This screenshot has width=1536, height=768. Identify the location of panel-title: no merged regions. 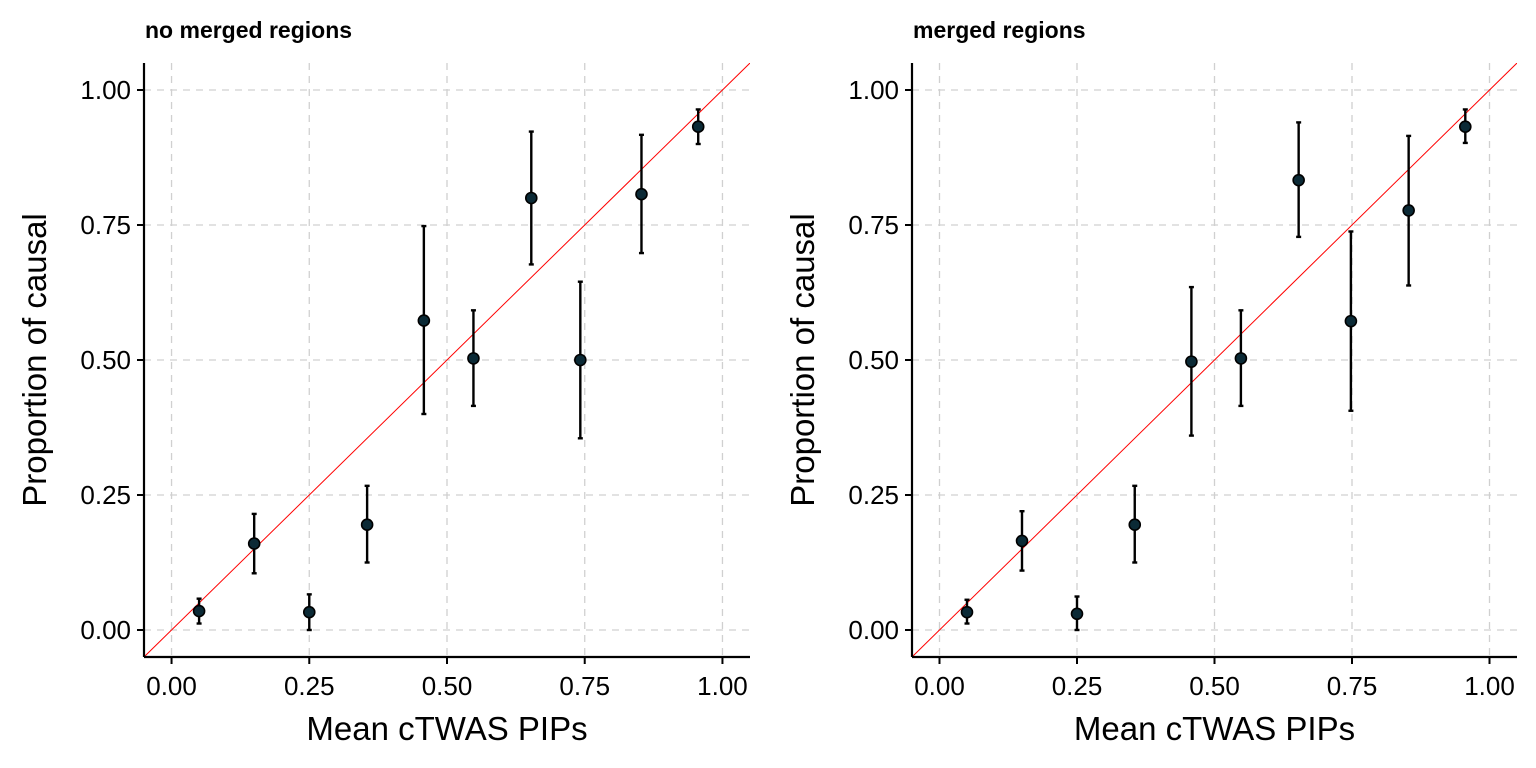
(248, 30).